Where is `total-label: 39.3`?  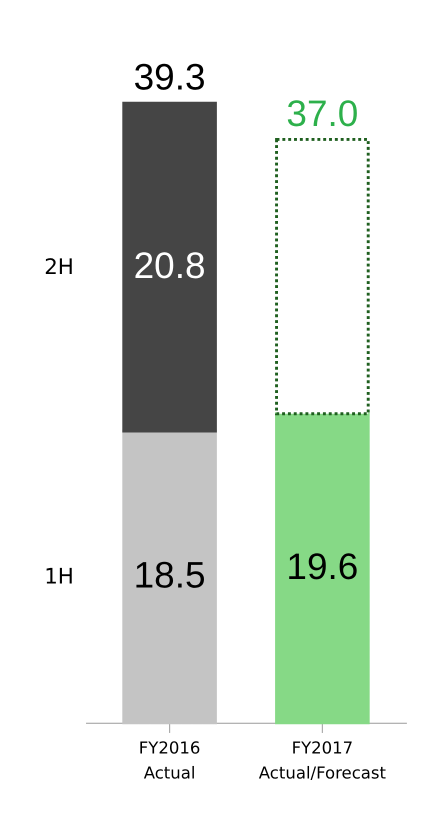 total-label: 39.3 is located at coordinates (170, 77).